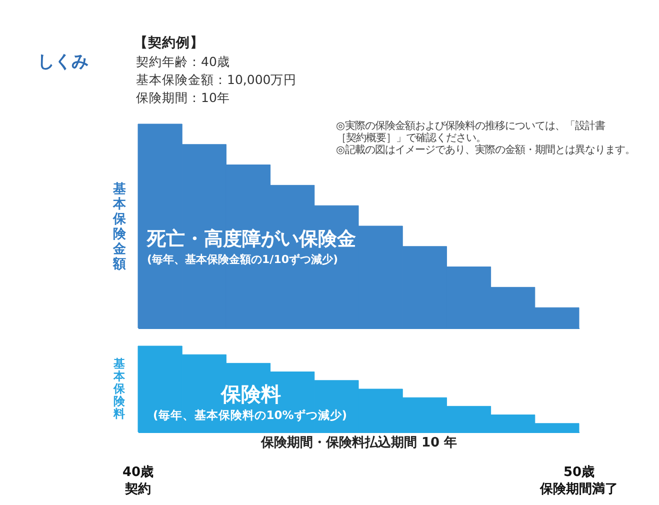  I want to click on y-axis-title: 基本保険料, so click(119, 388).